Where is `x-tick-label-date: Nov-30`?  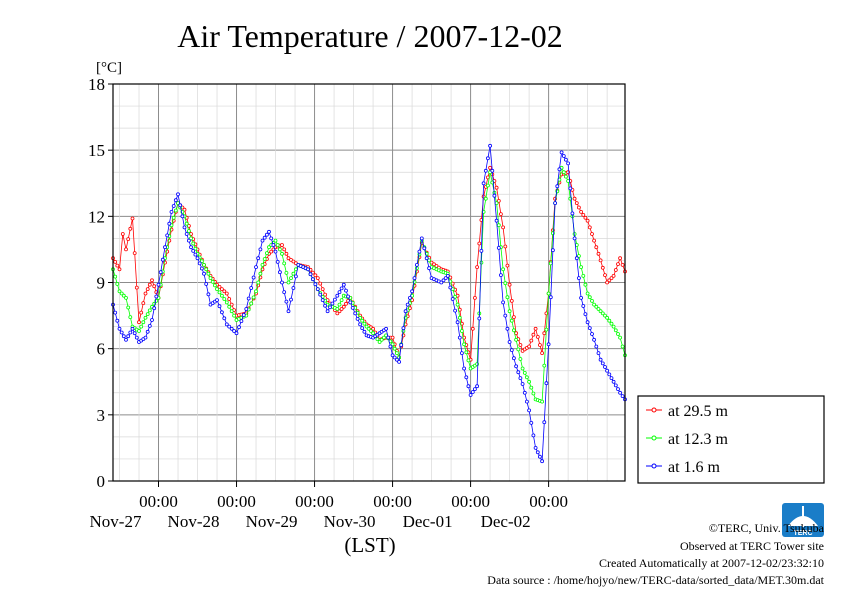
x-tick-label-date: Nov-30 is located at coordinates (350, 521).